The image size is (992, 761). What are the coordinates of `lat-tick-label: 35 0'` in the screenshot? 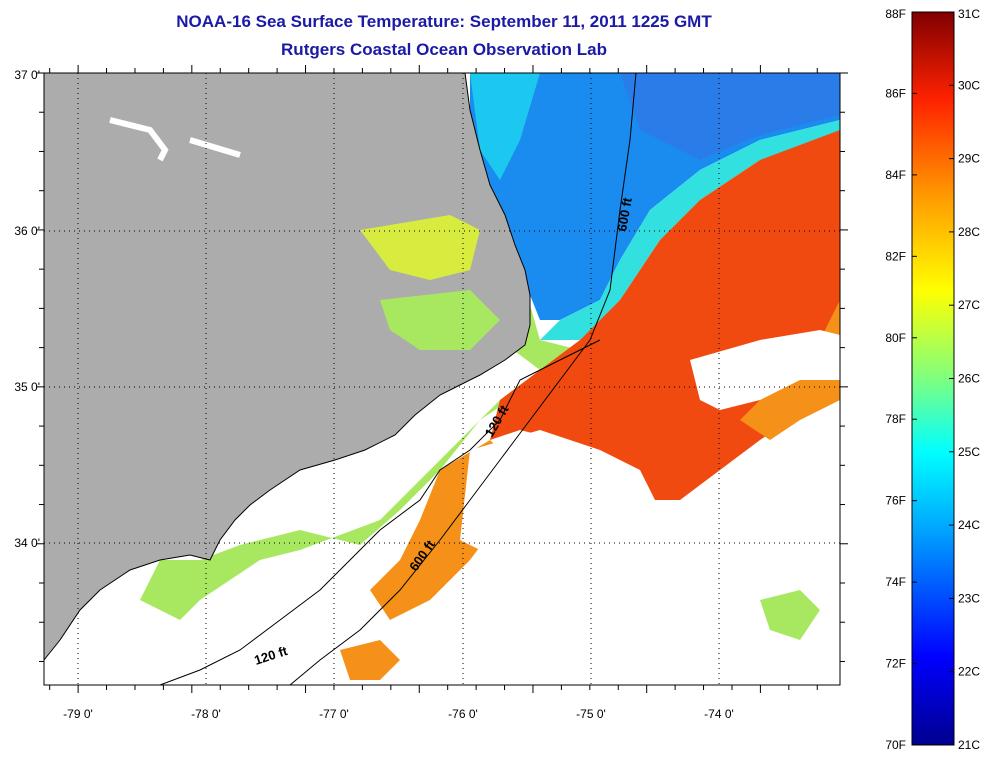 It's located at (27, 387).